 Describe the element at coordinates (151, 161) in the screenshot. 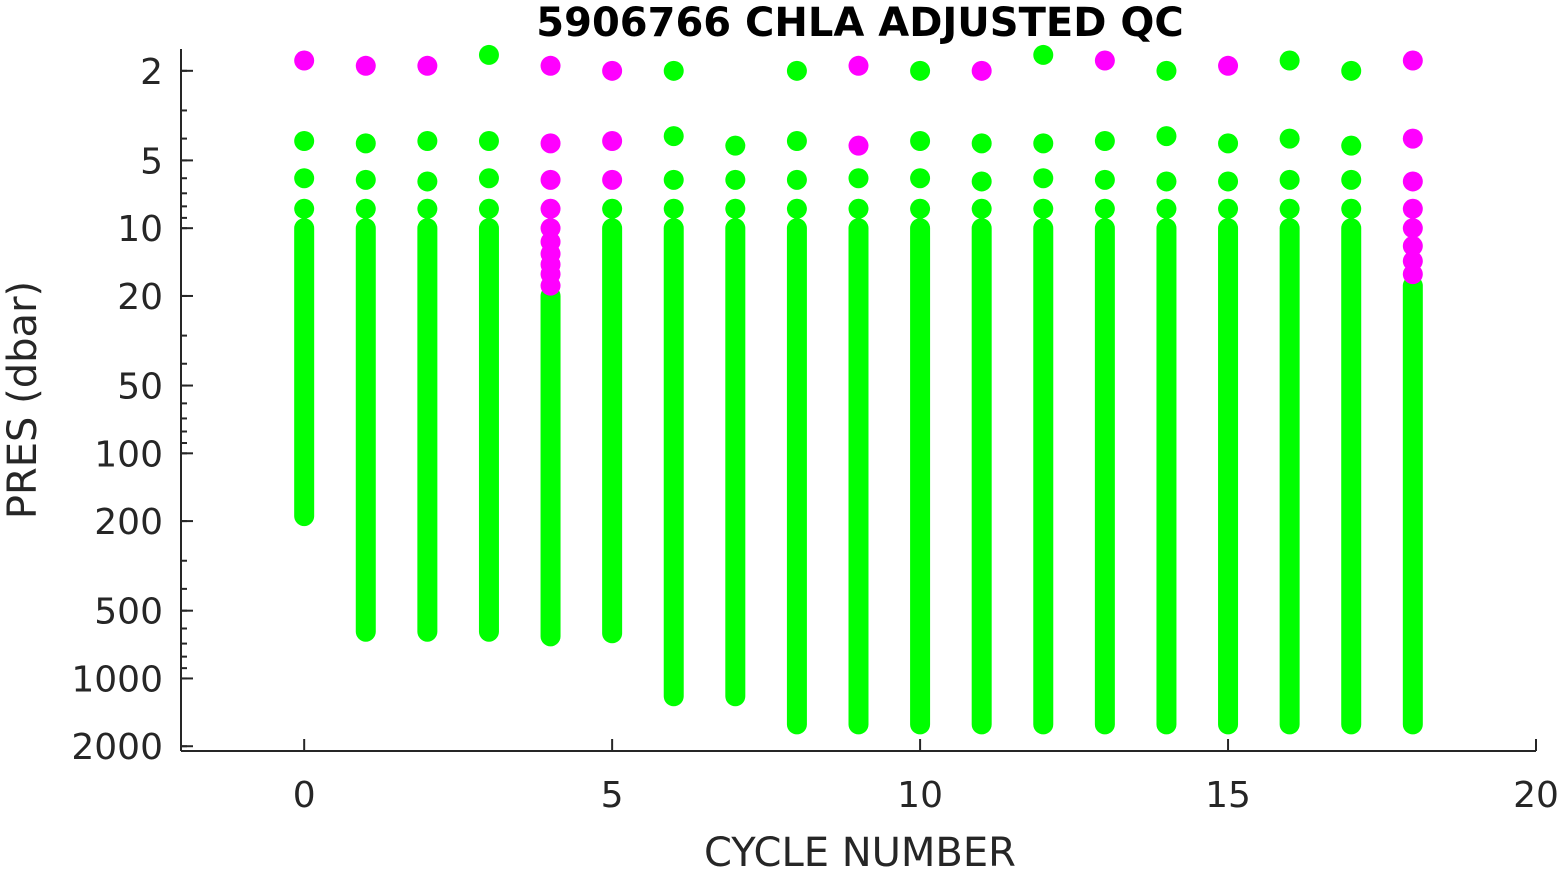

I see `y-tick-label: 5` at that location.